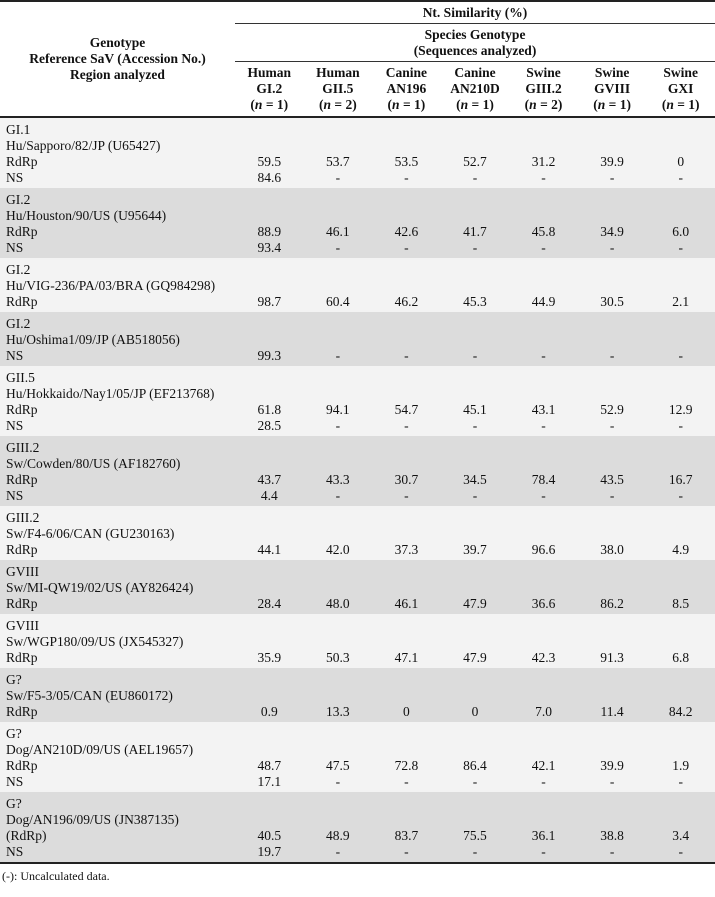 This screenshot has height=897, width=715. Describe the element at coordinates (100, 749) in the screenshot. I see `reference-label: Dog/AN210D/09/US (AEL19657)` at that location.